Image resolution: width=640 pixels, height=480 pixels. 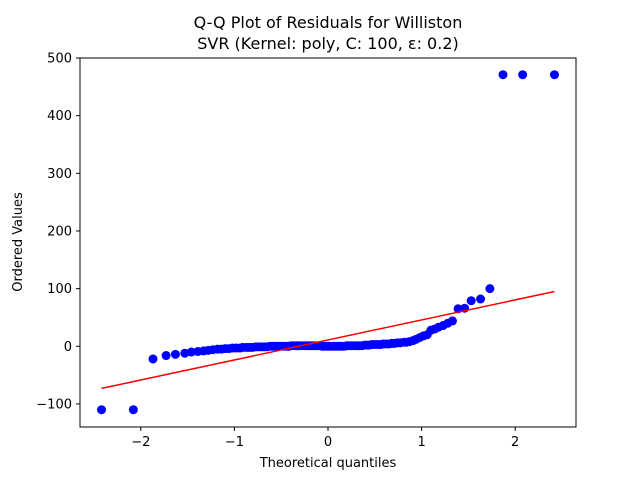 I want to click on x-tick-label: 0, so click(x=328, y=442).